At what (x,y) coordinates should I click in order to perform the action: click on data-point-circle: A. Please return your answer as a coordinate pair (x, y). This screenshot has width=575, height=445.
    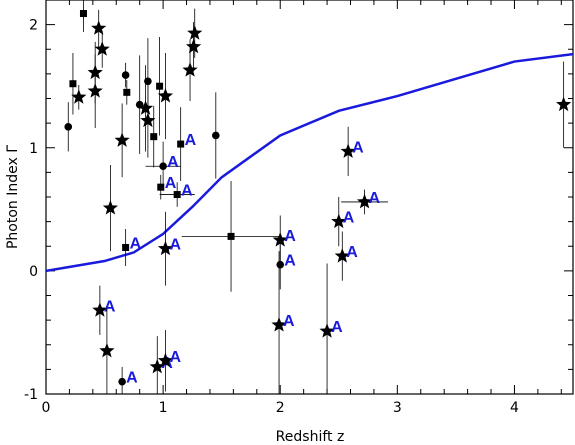
    Looking at the image, I should click on (128, 380).